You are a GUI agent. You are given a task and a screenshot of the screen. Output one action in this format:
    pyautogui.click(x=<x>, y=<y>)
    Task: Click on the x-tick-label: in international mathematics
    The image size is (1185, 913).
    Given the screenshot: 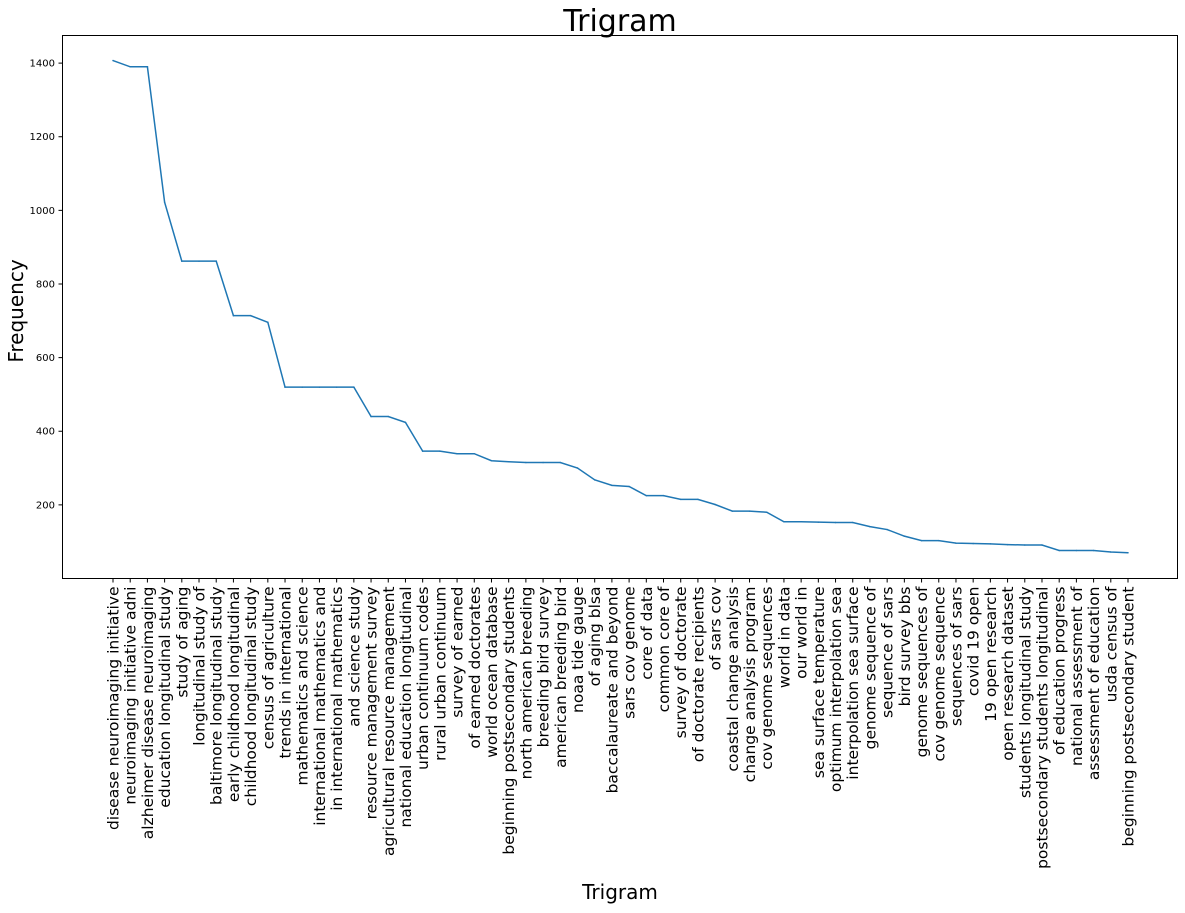 What is the action you would take?
    pyautogui.click(x=337, y=699)
    